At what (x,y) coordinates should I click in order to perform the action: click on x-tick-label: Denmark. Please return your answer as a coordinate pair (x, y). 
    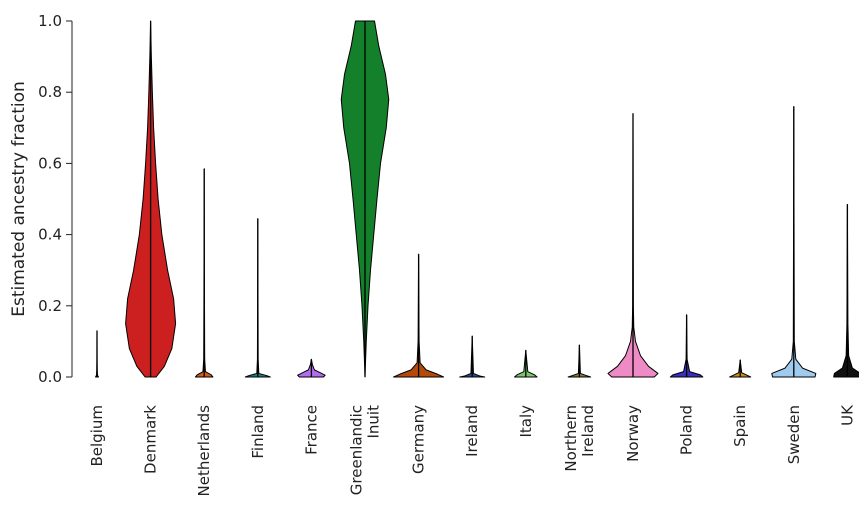
    Looking at the image, I should click on (151, 439).